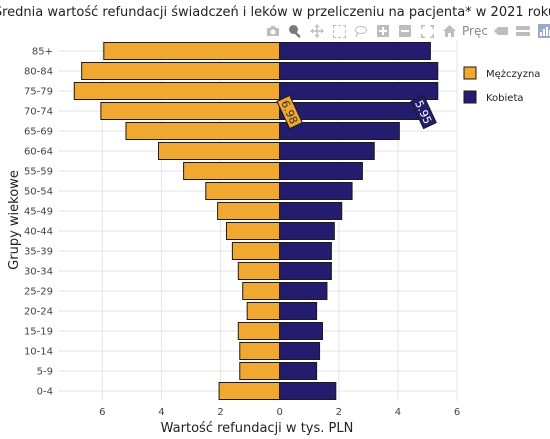 The height and width of the screenshot is (439, 550). What do you see at coordinates (14, 220) in the screenshot?
I see `y-axis-title: Grupy wiekowe` at bounding box center [14, 220].